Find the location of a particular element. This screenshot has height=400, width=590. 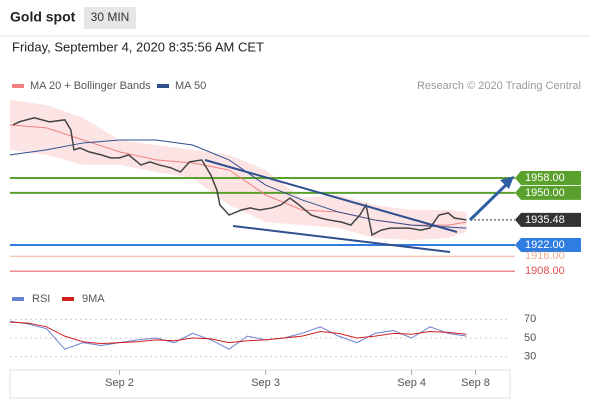

level-label: 1916.00 is located at coordinates (545, 256).